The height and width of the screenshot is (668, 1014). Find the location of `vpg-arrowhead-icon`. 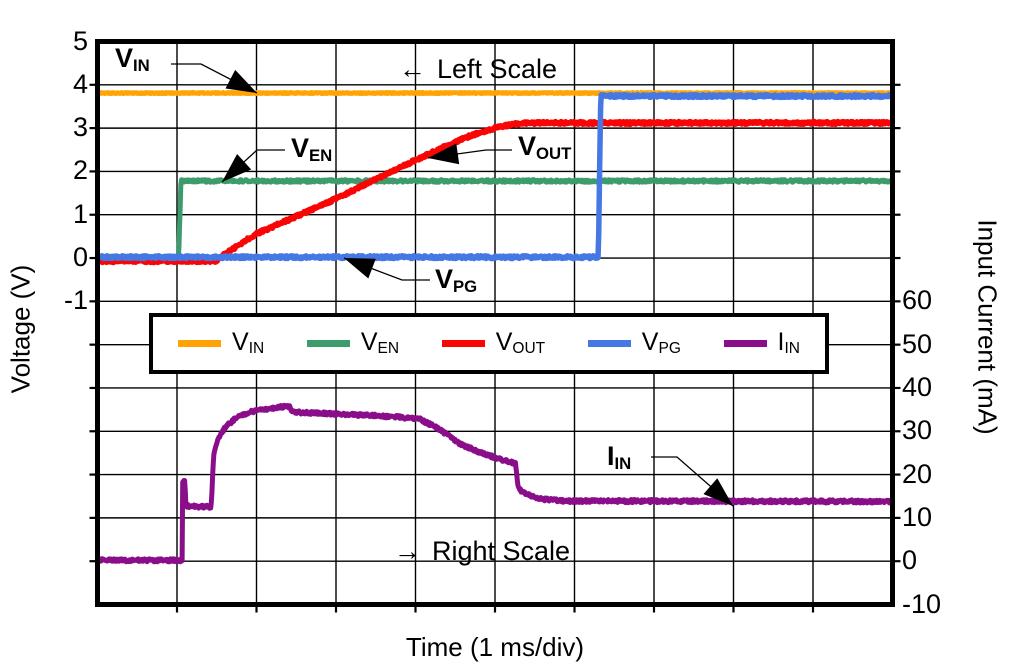

vpg-arrowhead-icon is located at coordinates (360, 268).